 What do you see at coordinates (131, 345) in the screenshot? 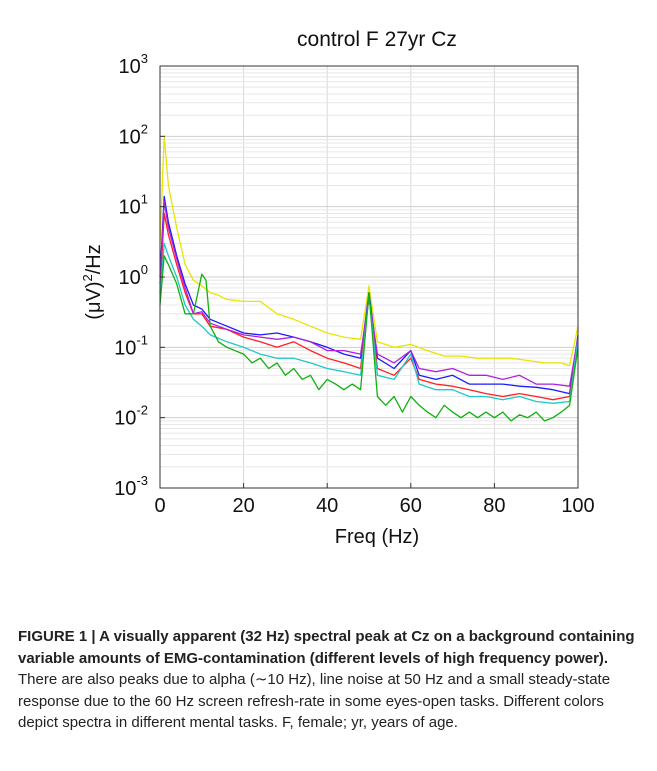
I see `y-tick-label: 10⁻¹` at bounding box center [131, 345].